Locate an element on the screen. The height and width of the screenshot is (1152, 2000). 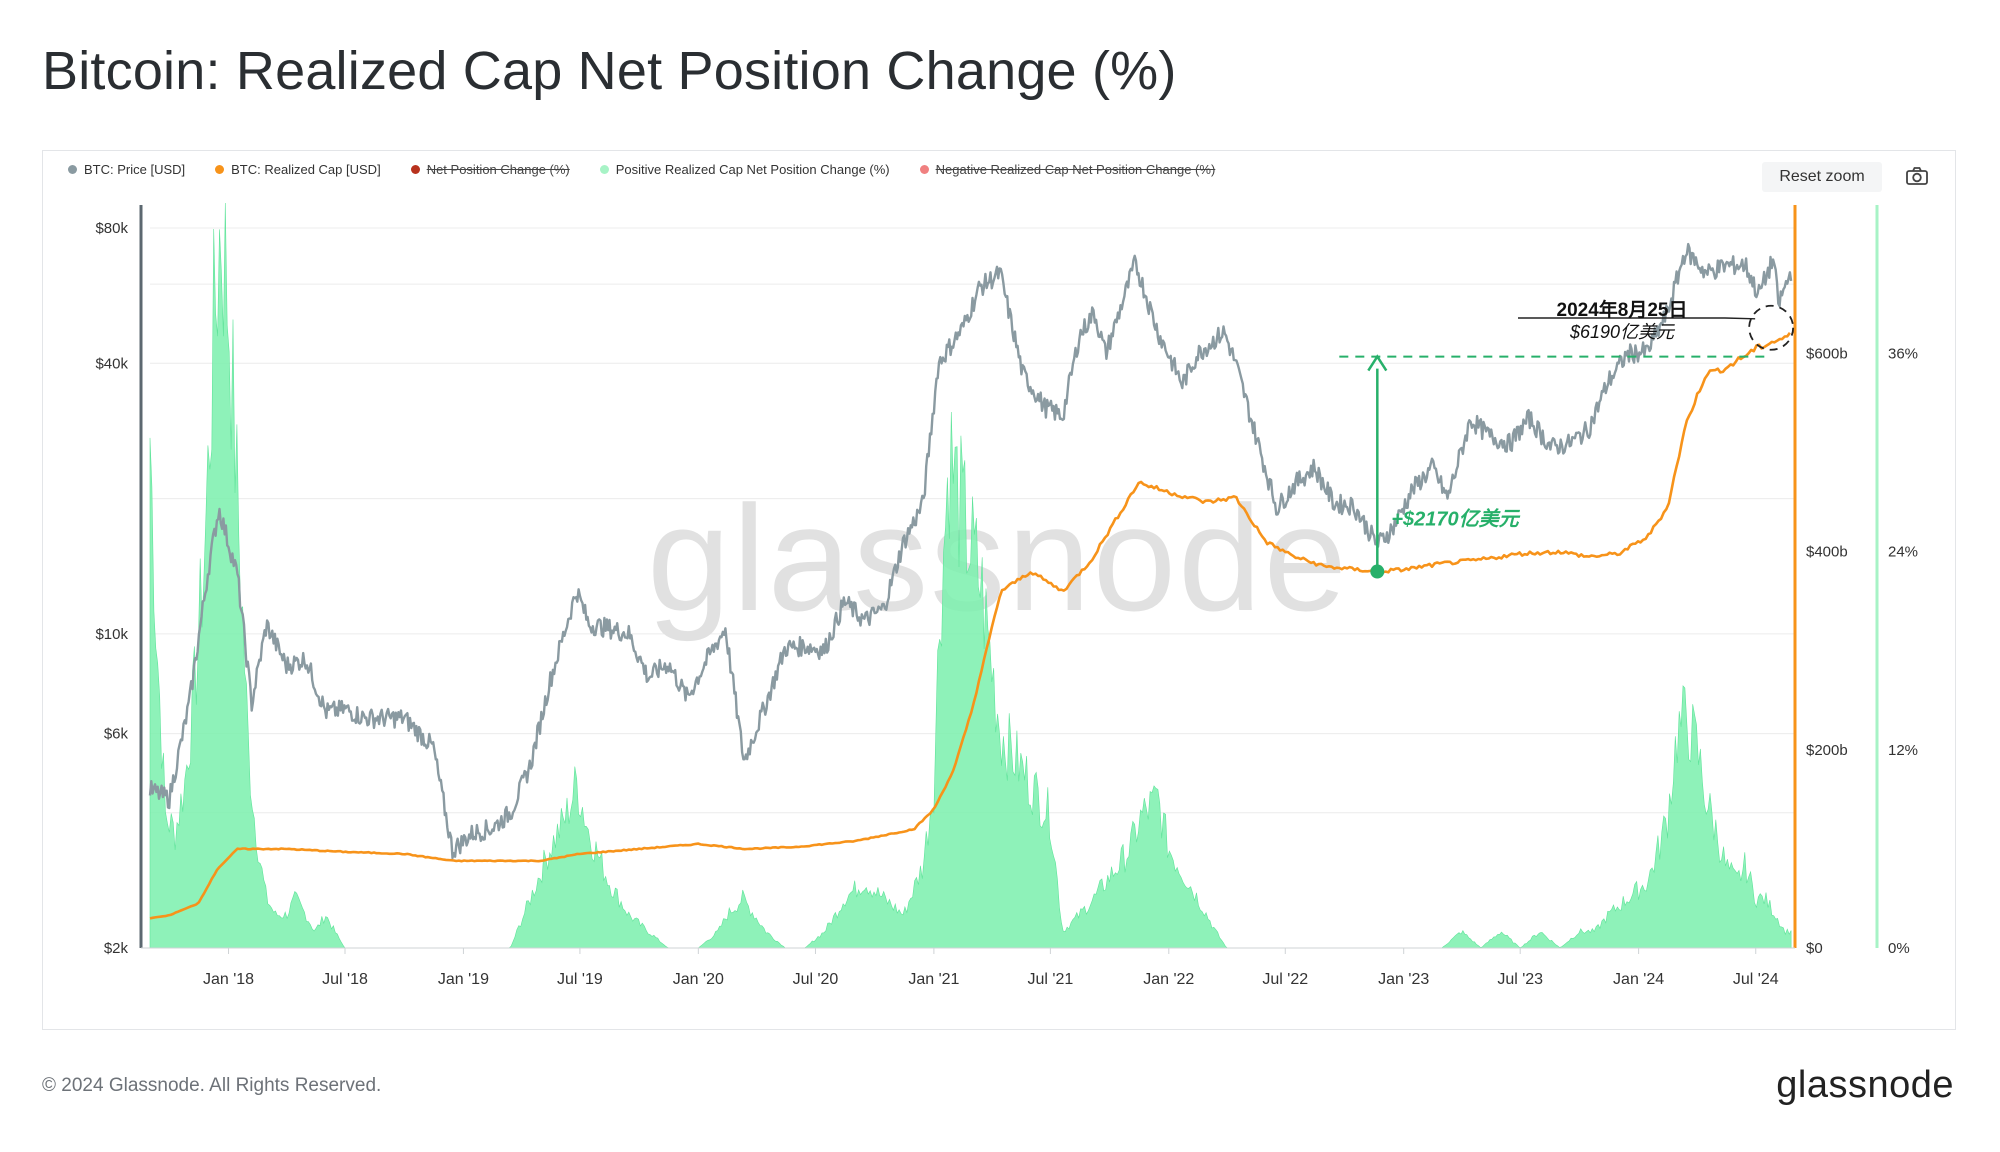
x-tick-label: Jan '18 is located at coordinates (228, 979).